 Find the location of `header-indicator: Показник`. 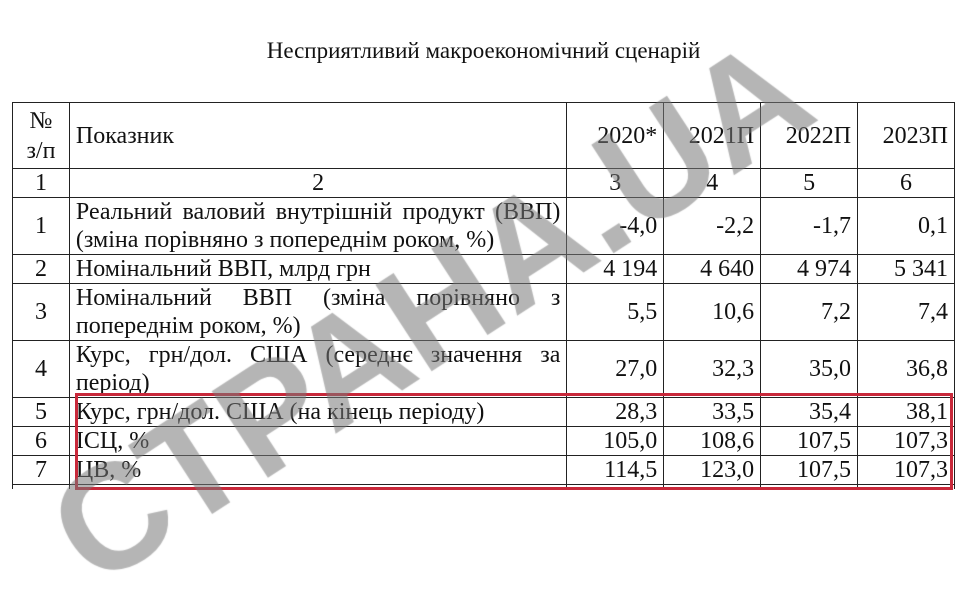

header-indicator: Показник is located at coordinates (318, 135).